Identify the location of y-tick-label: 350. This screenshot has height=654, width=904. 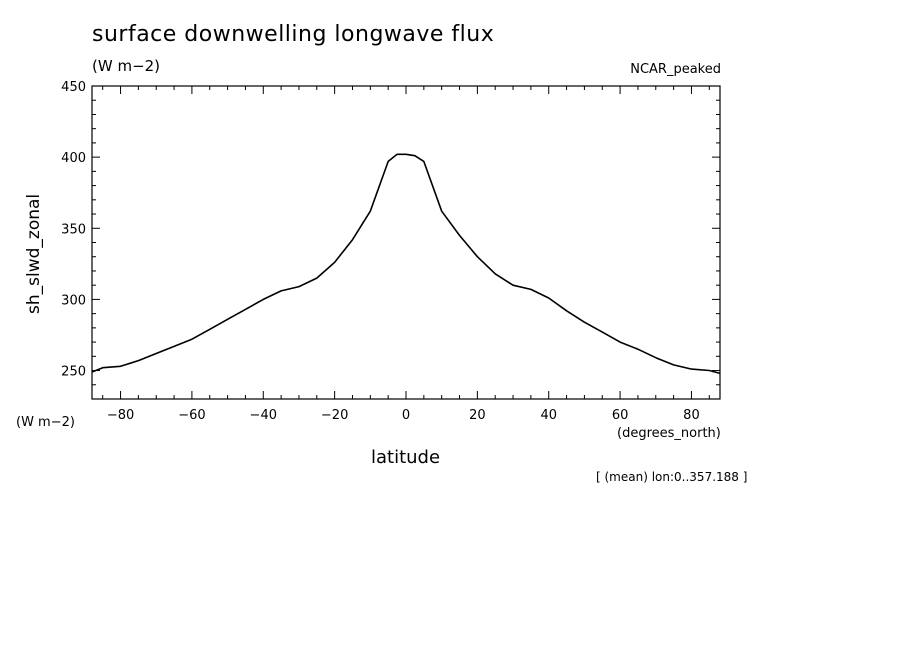
(73, 229).